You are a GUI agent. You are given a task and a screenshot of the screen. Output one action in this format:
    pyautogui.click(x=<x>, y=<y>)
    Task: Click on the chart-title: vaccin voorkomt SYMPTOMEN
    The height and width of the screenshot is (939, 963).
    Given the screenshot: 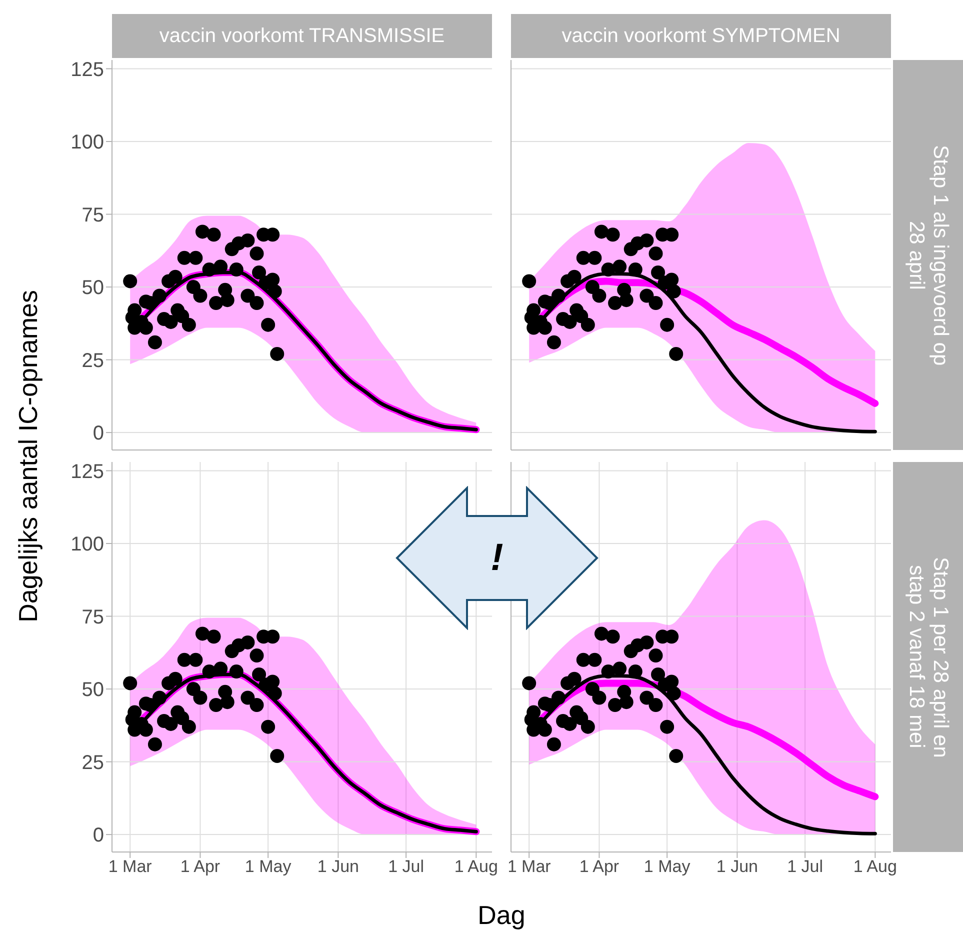 What is the action you would take?
    pyautogui.click(x=701, y=36)
    